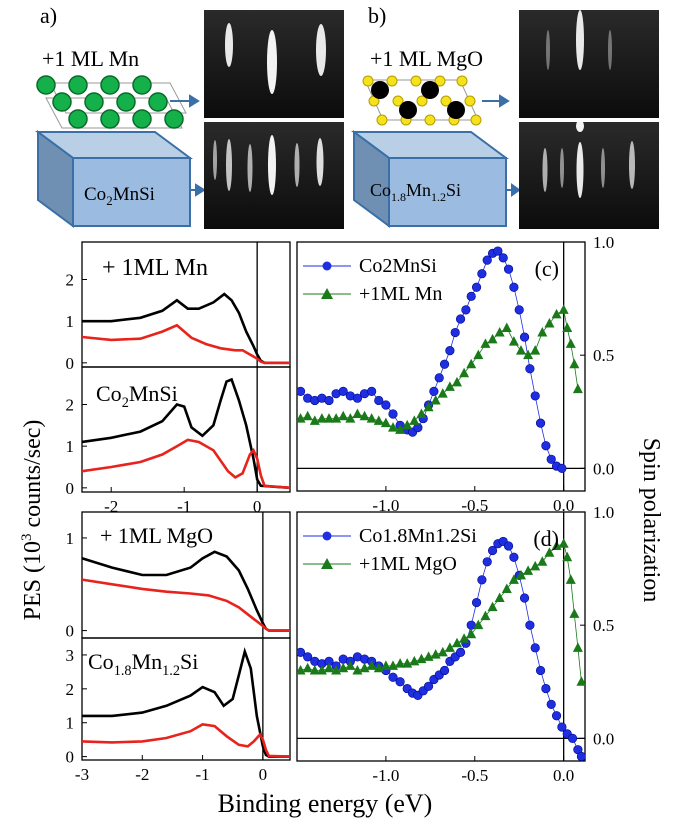 The width and height of the screenshot is (679, 826). What do you see at coordinates (188, 145) in the screenshot?
I see `arrows-a` at bounding box center [188, 145].